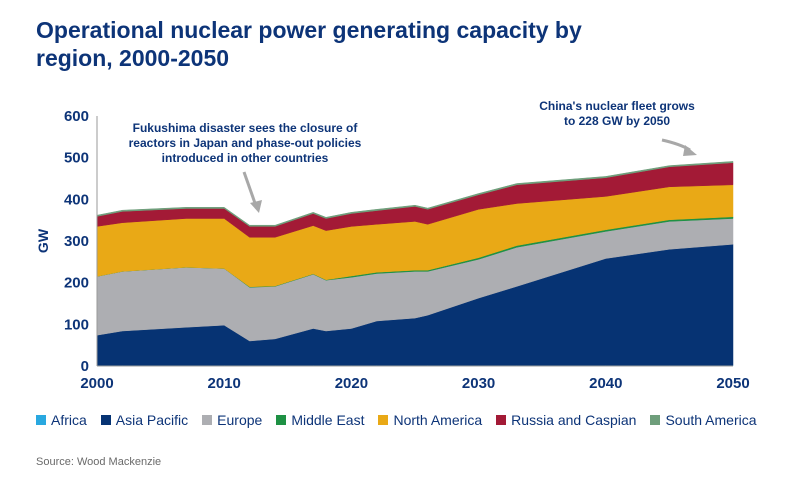  What do you see at coordinates (224, 383) in the screenshot?
I see `x-tick-label: 2010` at bounding box center [224, 383].